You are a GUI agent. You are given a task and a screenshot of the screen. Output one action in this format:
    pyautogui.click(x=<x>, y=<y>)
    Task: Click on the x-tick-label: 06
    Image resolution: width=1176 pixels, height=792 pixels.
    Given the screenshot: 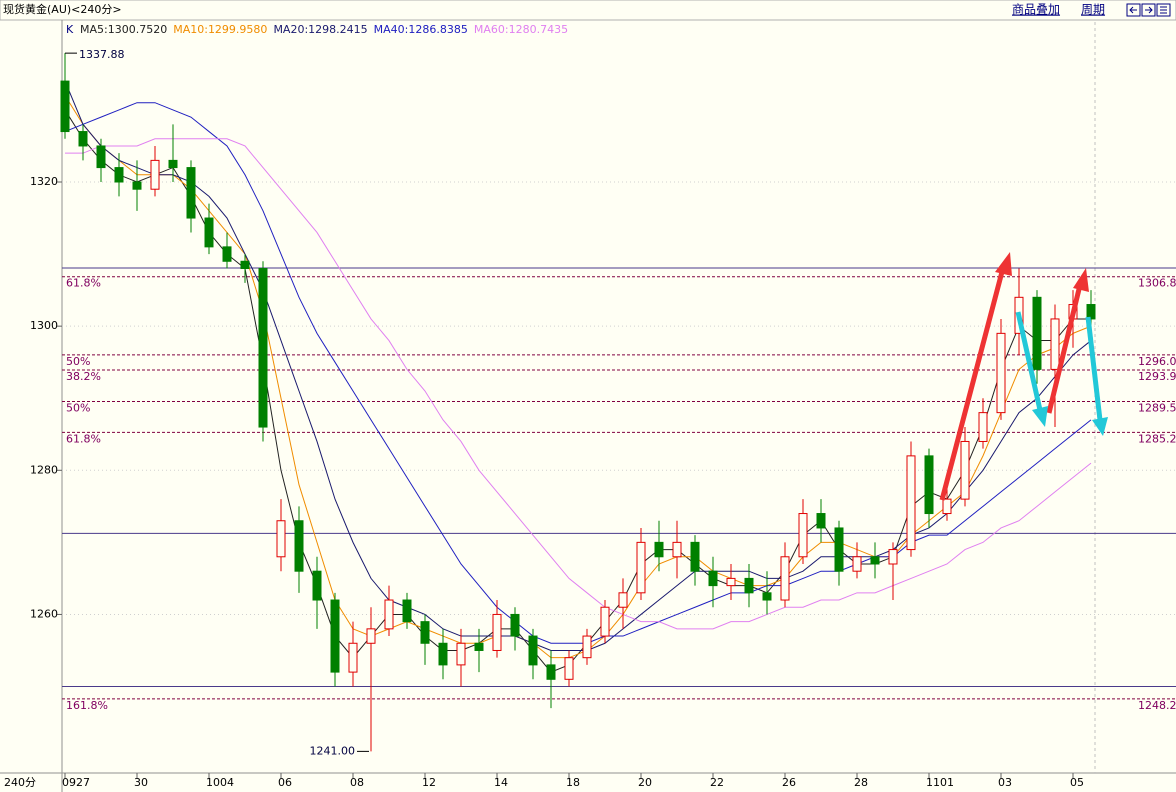 What is the action you would take?
    pyautogui.click(x=285, y=782)
    